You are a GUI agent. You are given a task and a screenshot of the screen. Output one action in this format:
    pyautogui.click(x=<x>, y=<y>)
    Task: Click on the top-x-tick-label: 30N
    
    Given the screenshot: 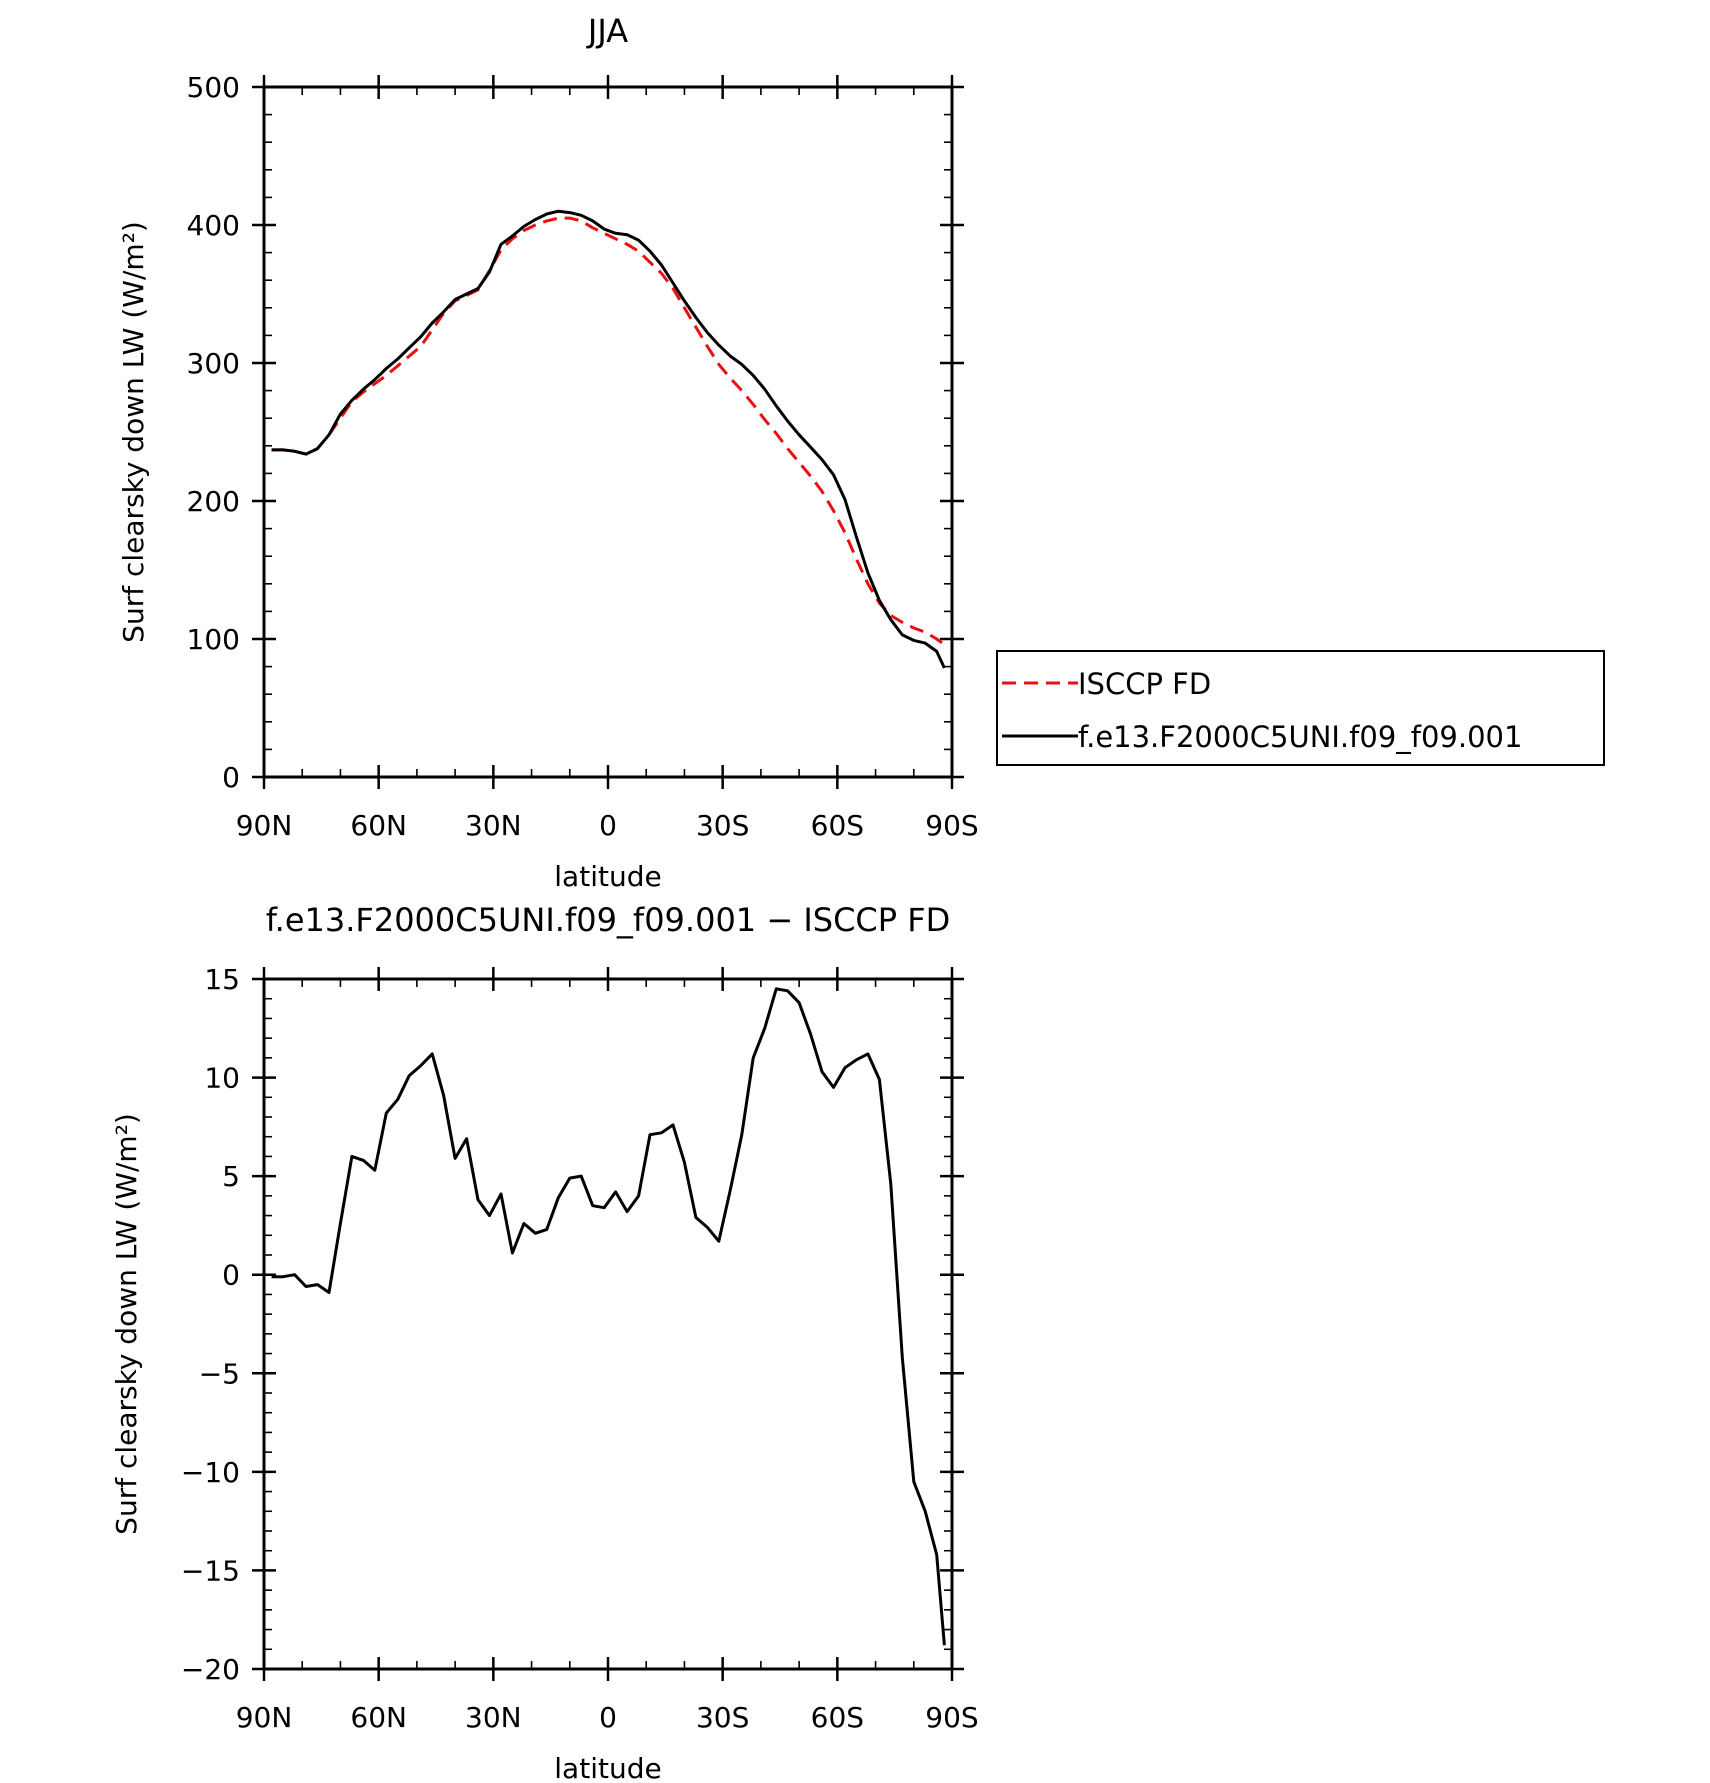 What is the action you would take?
    pyautogui.click(x=493, y=825)
    